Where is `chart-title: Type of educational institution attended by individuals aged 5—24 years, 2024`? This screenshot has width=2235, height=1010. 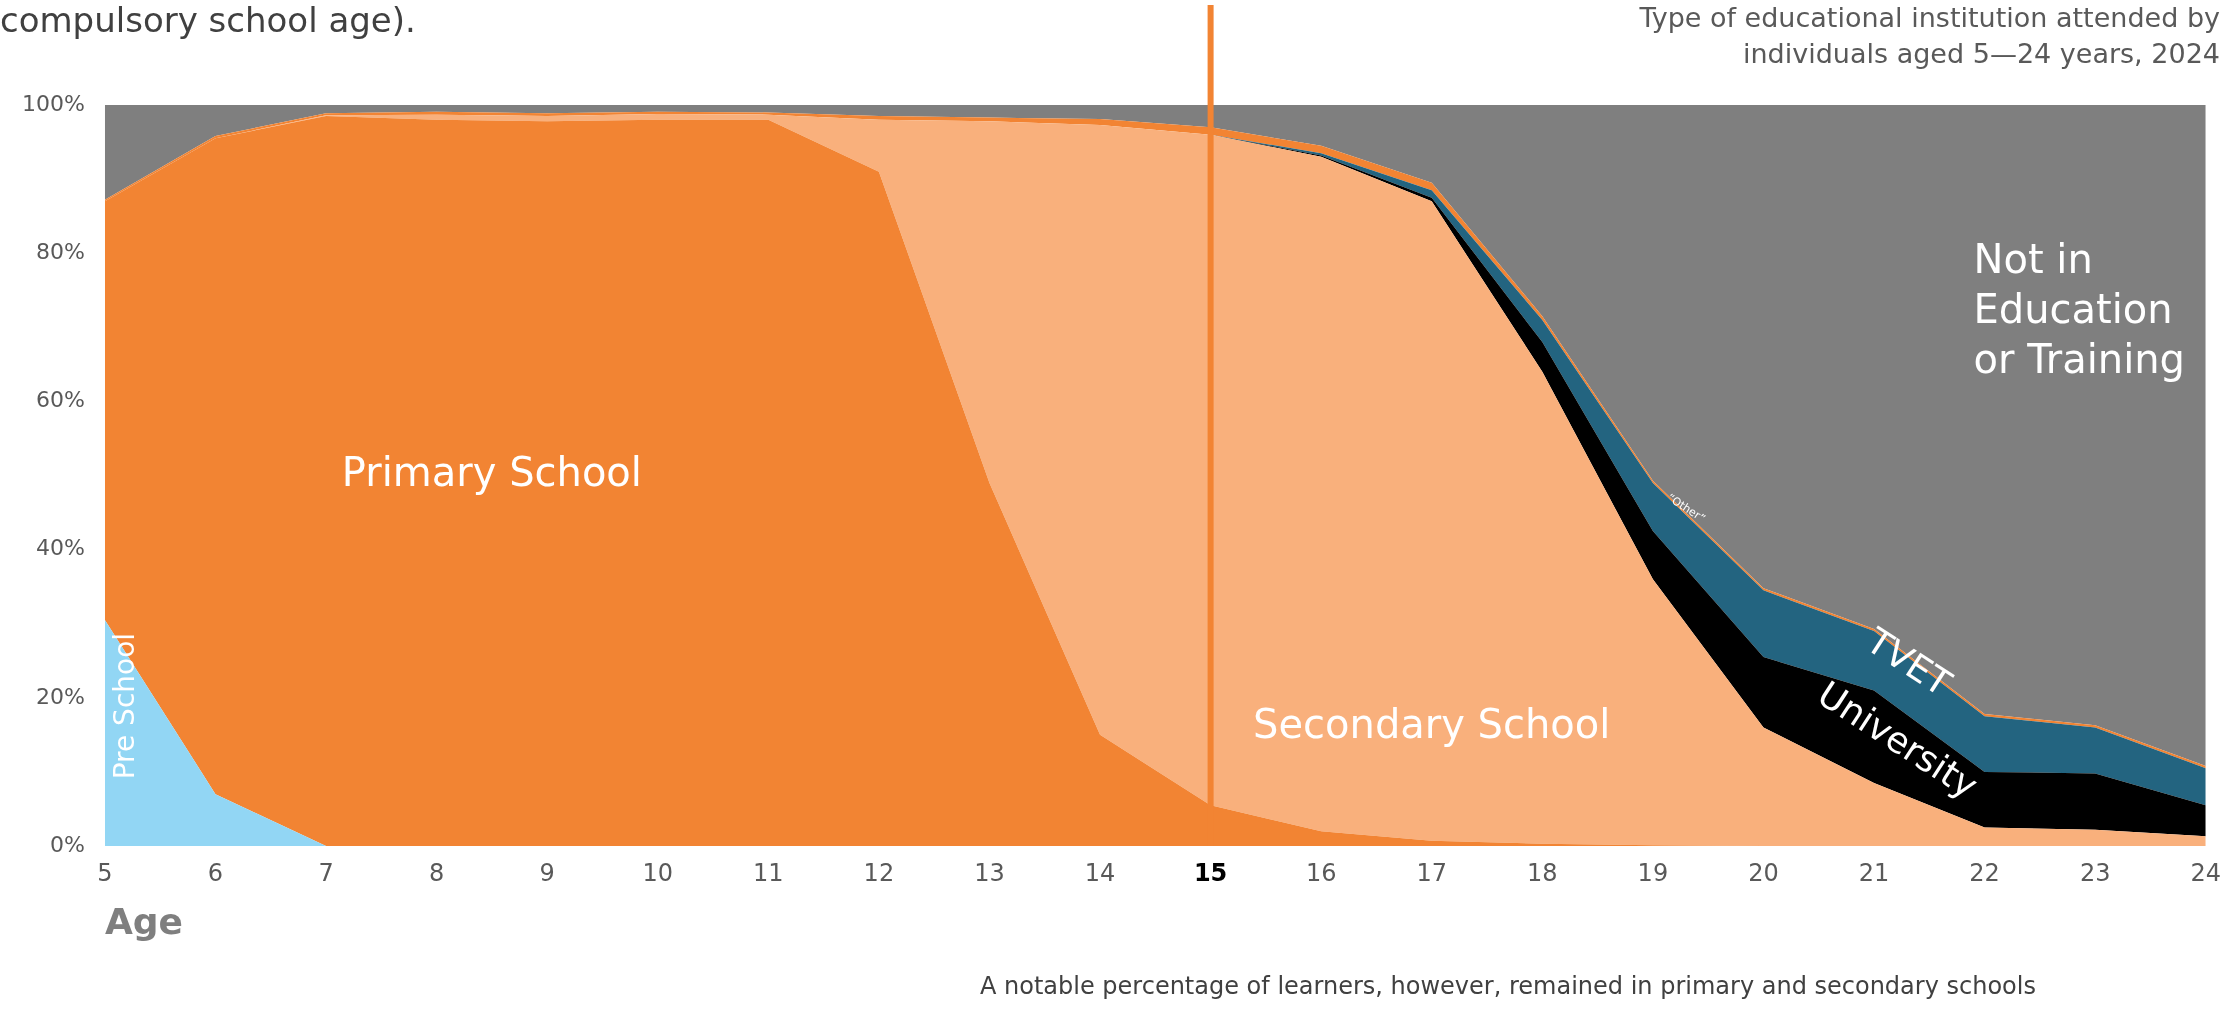
chart-title: Type of educational institution attended by individuals aged 5—24 years, 2024 is located at coordinates (1929, 36).